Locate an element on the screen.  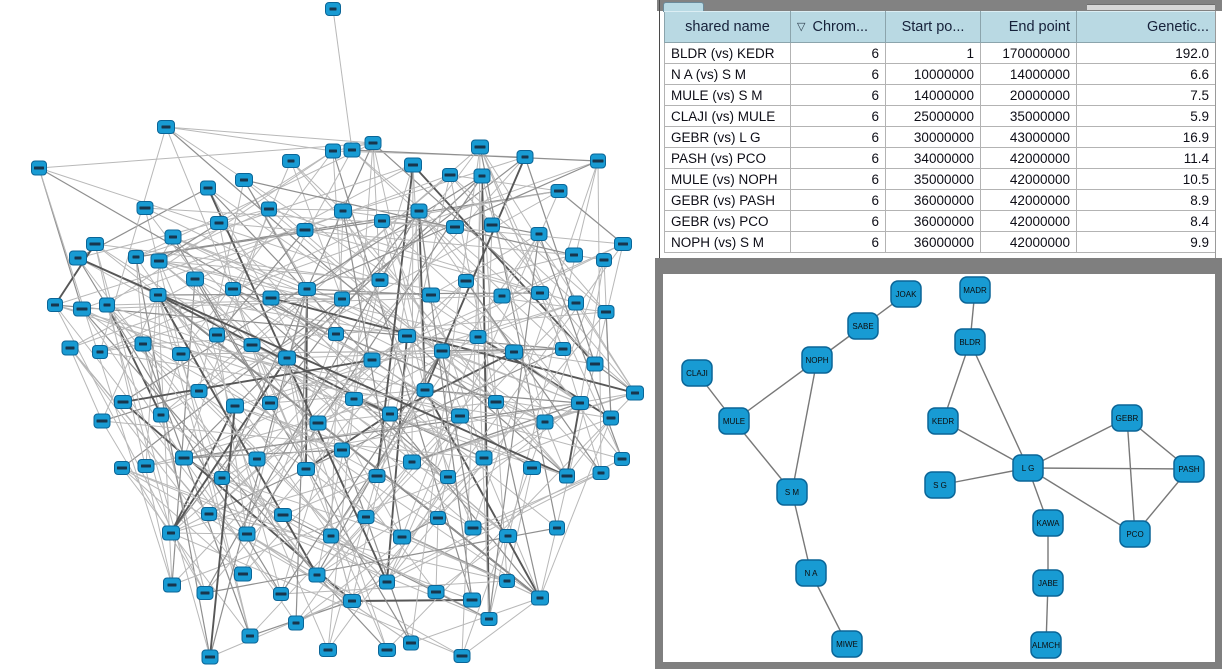
network-node-pco: PCO is located at coordinates (1135, 534).